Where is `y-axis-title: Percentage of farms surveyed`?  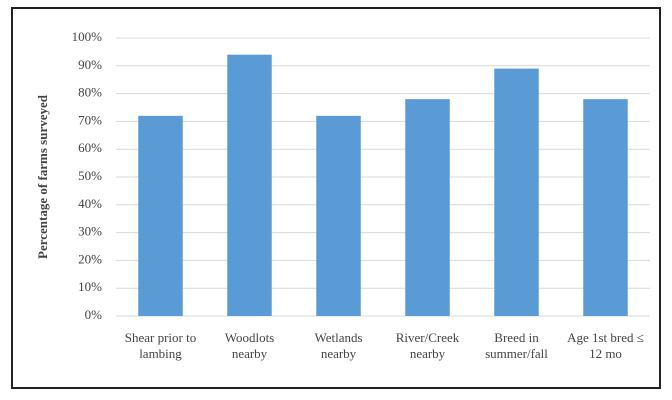
y-axis-title: Percentage of farms surveyed is located at coordinates (42, 176).